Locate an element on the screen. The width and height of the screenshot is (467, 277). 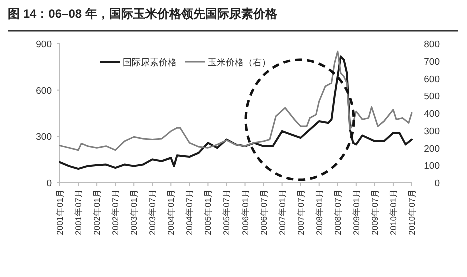
x-tick-label: 2006年07月 is located at coordinates (263, 212).